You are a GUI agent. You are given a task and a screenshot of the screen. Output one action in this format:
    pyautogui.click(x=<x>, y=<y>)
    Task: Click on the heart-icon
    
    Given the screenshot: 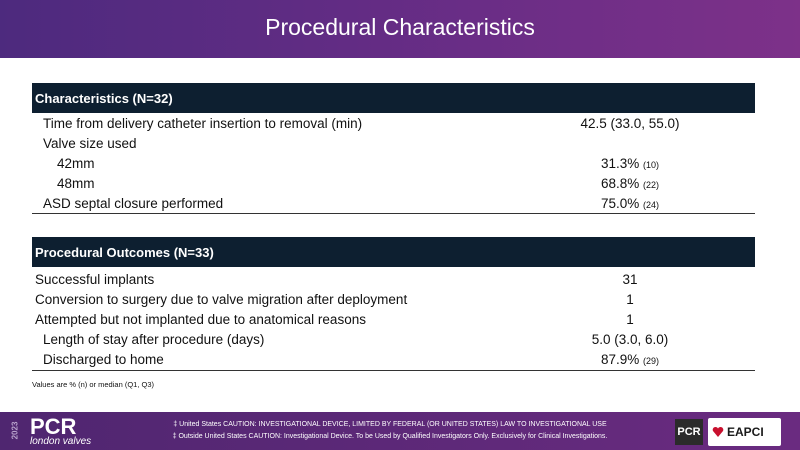 What is the action you would take?
    pyautogui.click(x=718, y=431)
    